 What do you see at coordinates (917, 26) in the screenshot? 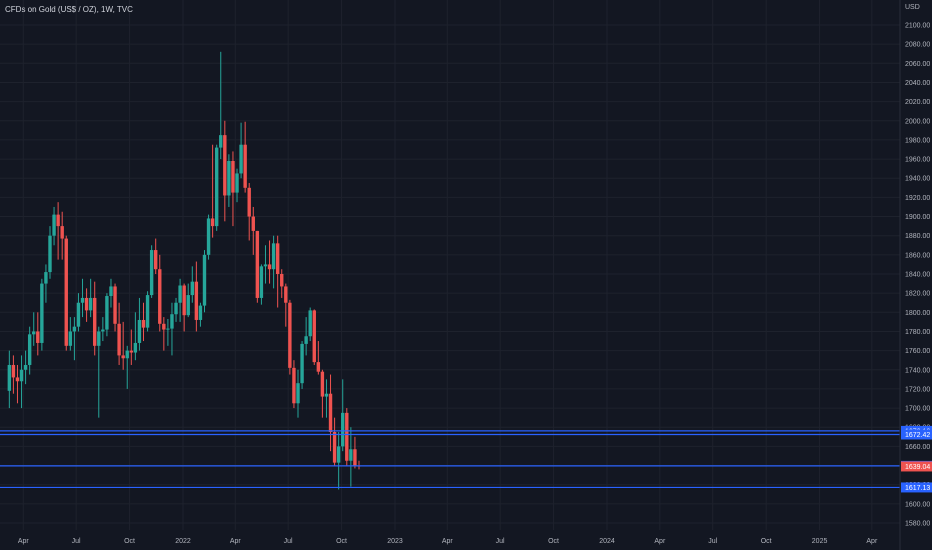
I see `y-tick-label: 2100.00` at bounding box center [917, 26].